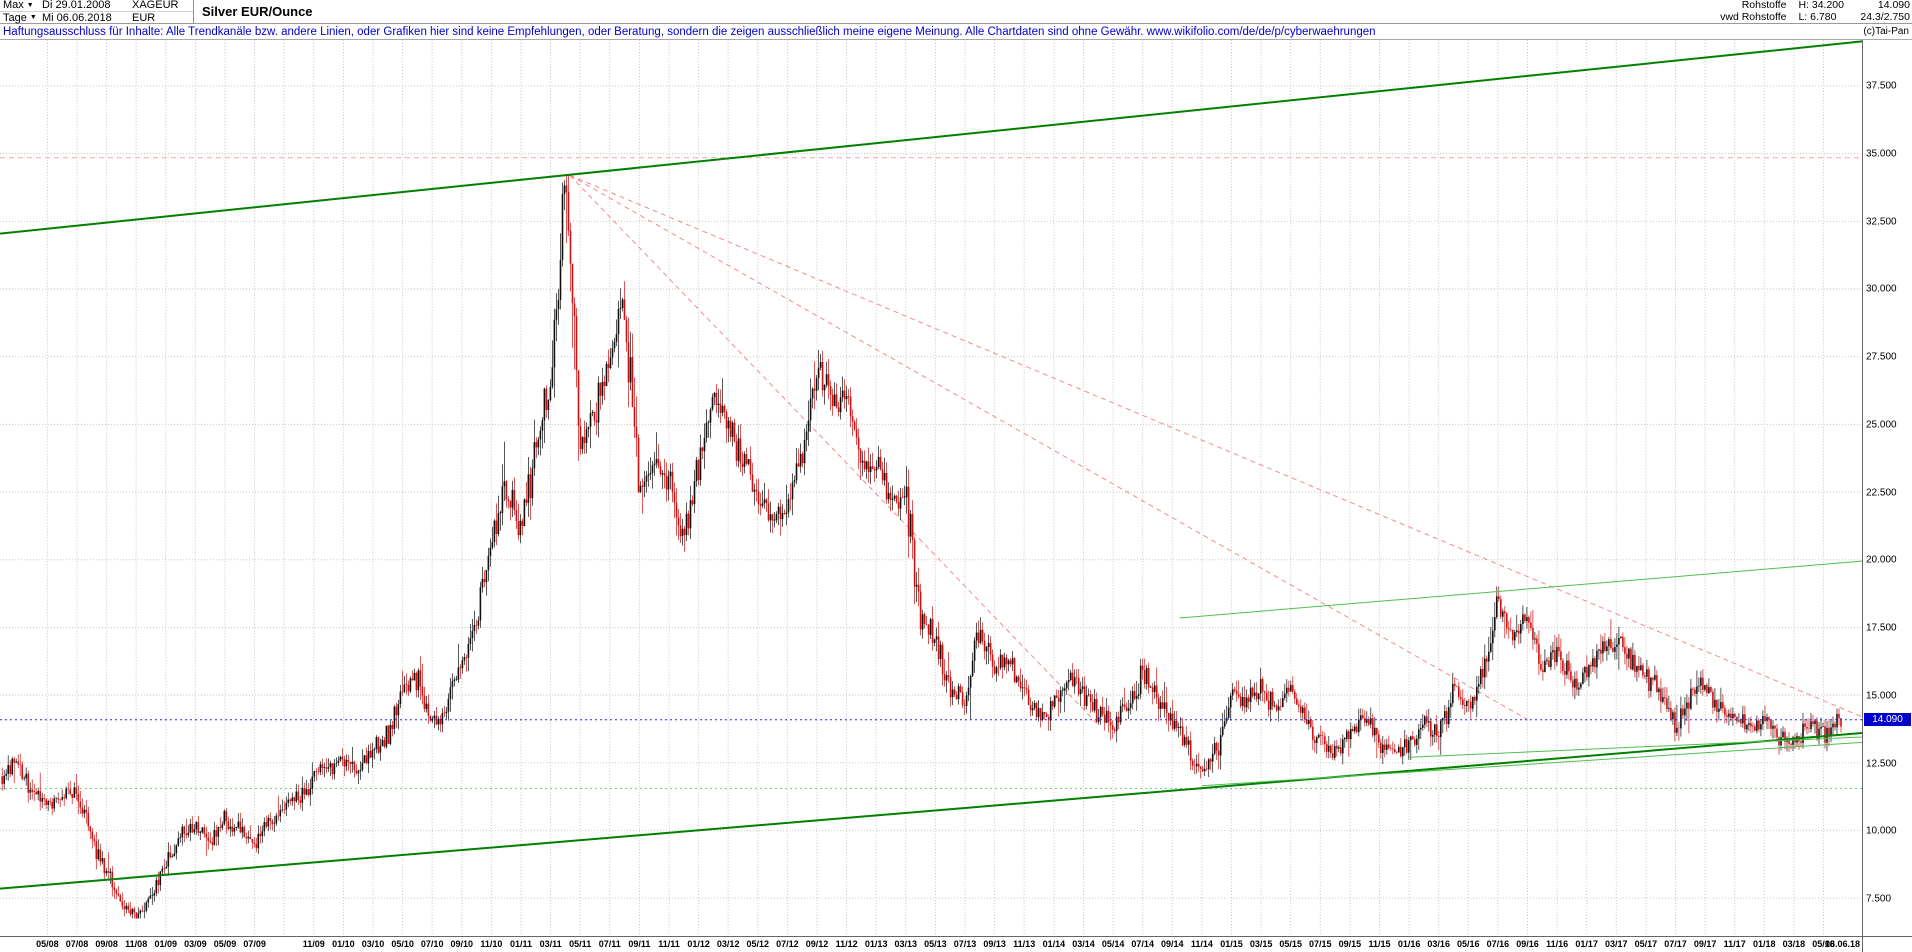 The width and height of the screenshot is (1912, 952). Describe the element at coordinates (1616, 944) in the screenshot. I see `time-axis-label: 03/17` at that location.